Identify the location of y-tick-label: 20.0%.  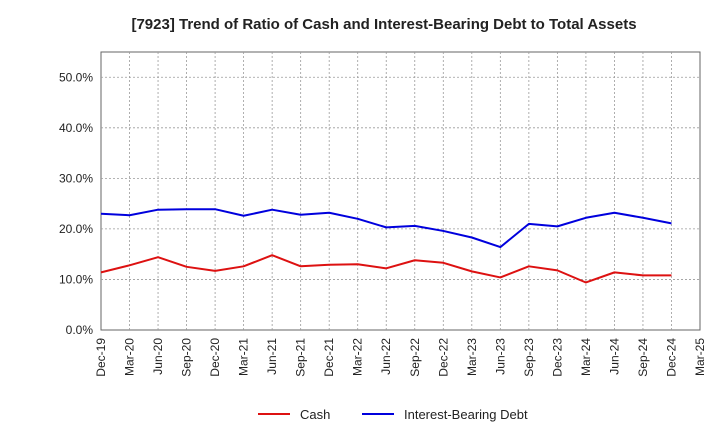
(76, 229).